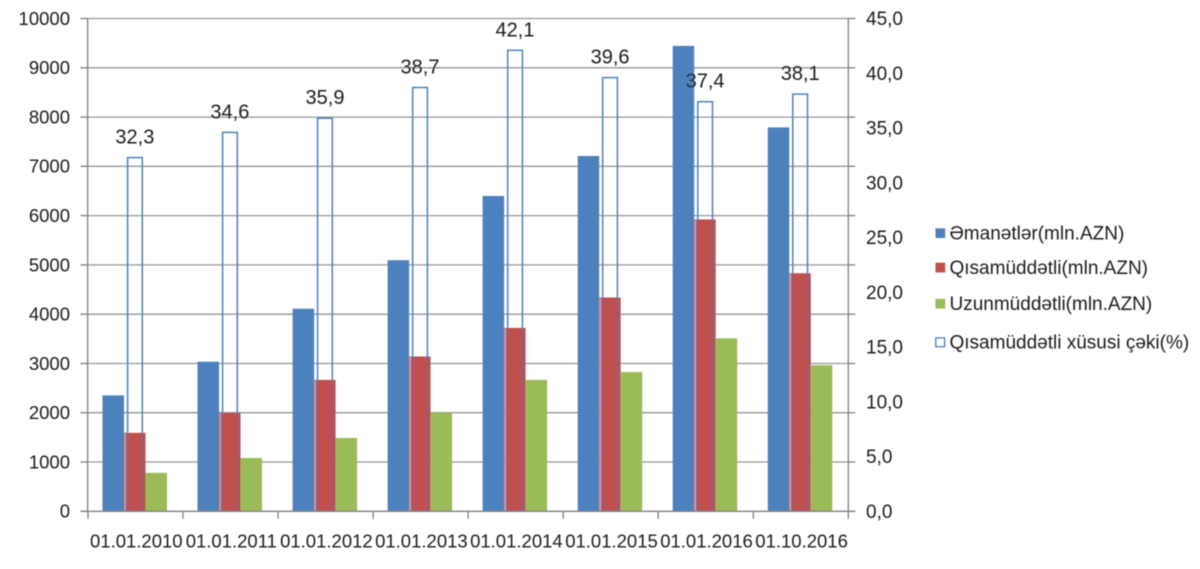  What do you see at coordinates (325, 98) in the screenshot?
I see `svg-text: 35,9` at bounding box center [325, 98].